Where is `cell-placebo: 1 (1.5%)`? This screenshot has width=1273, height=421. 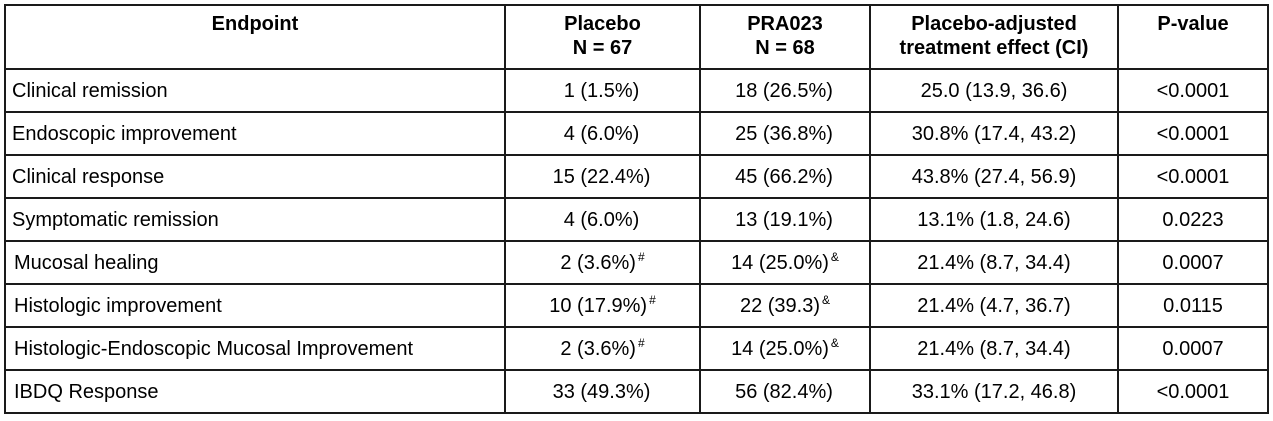 cell-placebo: 1 (1.5%) is located at coordinates (602, 90).